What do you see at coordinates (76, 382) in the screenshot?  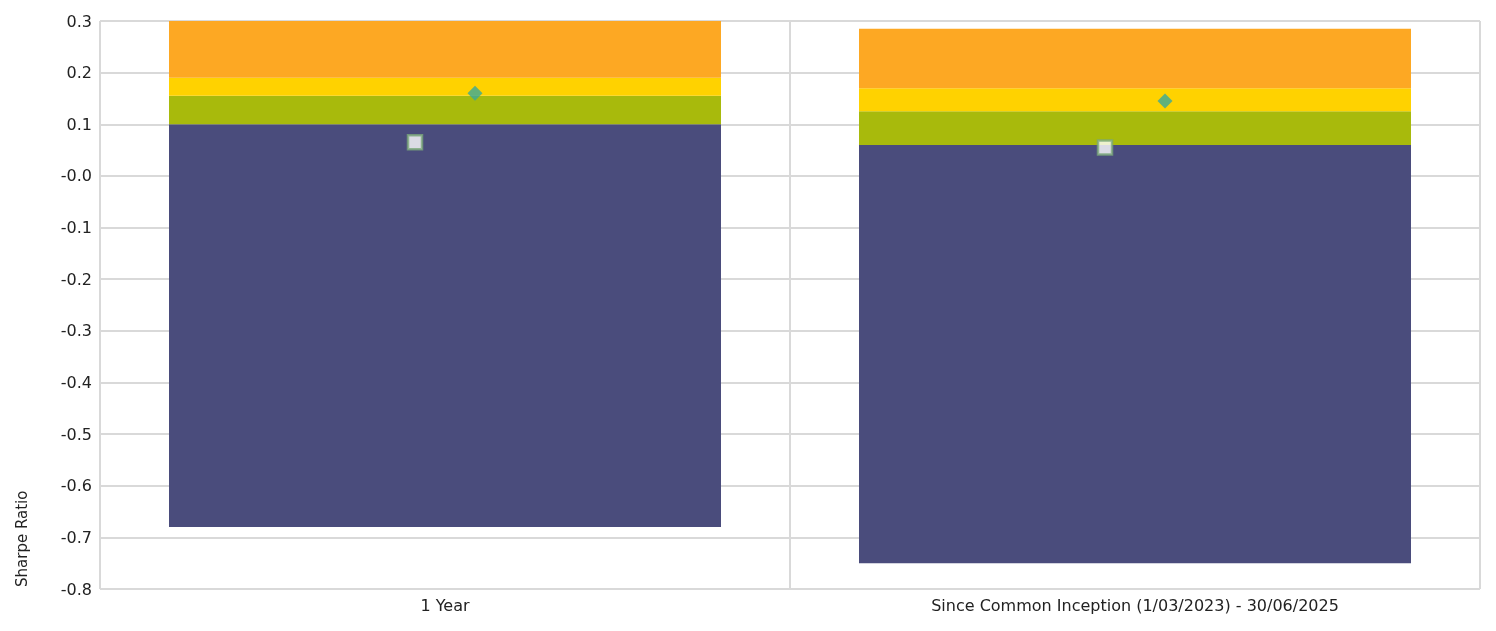 I see `y-tick-label: -0.4` at bounding box center [76, 382].